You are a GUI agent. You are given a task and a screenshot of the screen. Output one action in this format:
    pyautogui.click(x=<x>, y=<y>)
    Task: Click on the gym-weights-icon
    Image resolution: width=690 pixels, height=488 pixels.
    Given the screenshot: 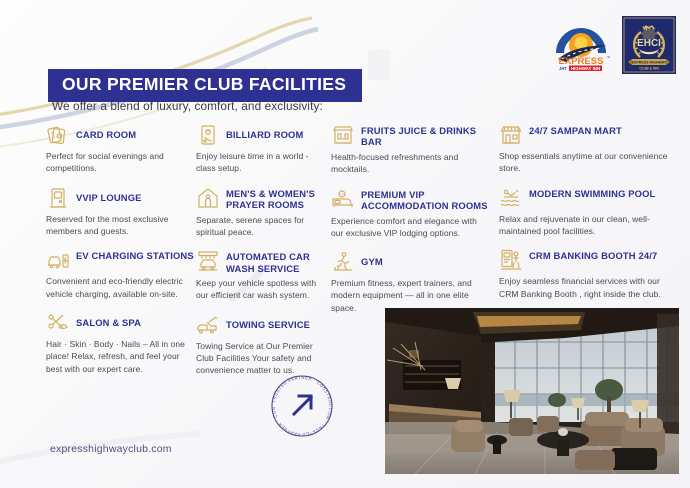 What is the action you would take?
    pyautogui.click(x=343, y=262)
    